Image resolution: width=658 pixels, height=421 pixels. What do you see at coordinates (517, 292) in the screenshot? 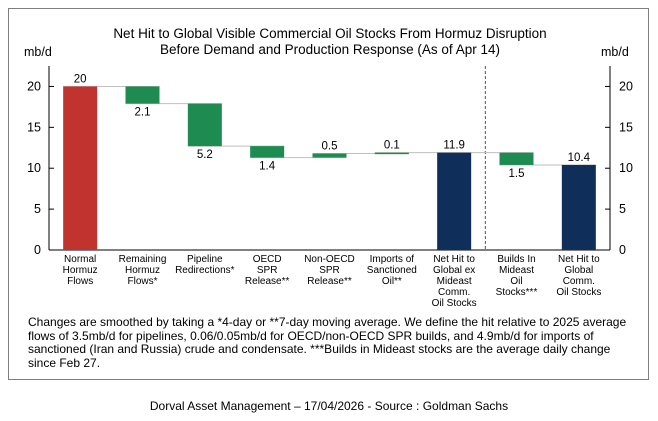
I see `category-label-line: Stocks***` at bounding box center [517, 292].